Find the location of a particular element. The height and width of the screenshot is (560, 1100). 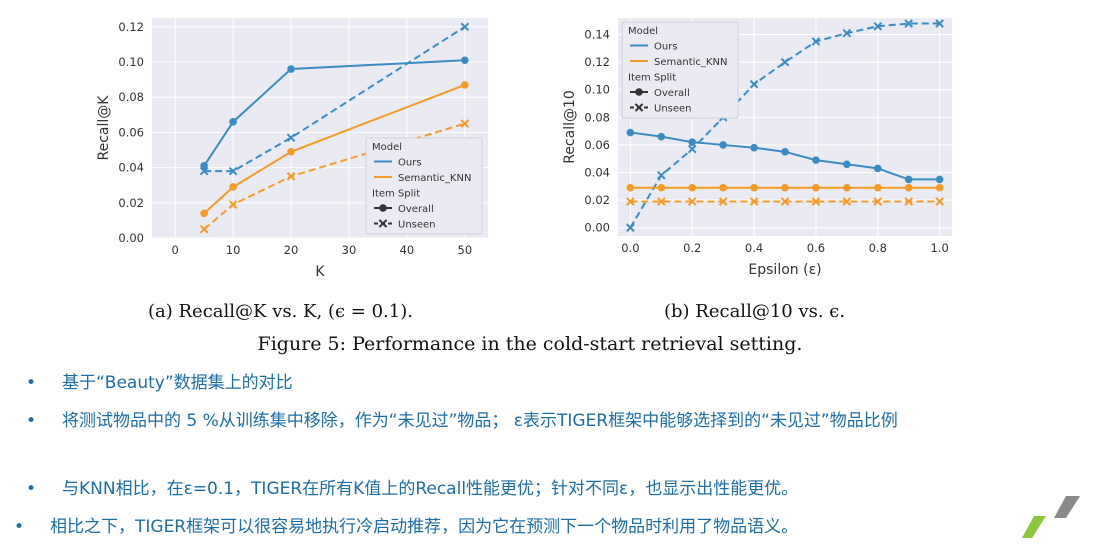

y-axis-label: Recall@10 is located at coordinates (570, 127).